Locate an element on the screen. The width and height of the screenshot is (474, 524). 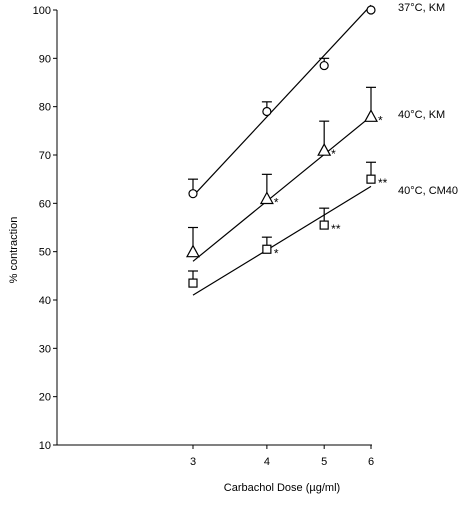
series-label: 40°C, KM is located at coordinates (421, 115).